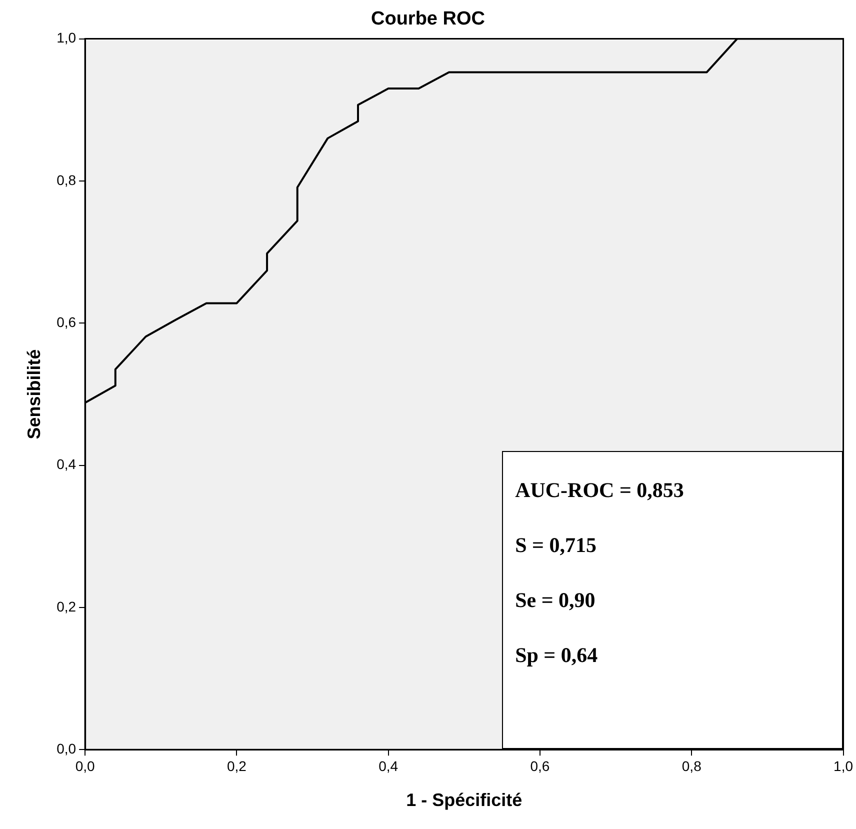 This screenshot has width=856, height=829. Describe the element at coordinates (844, 766) in the screenshot. I see `x-tick-label: 1,0` at that location.